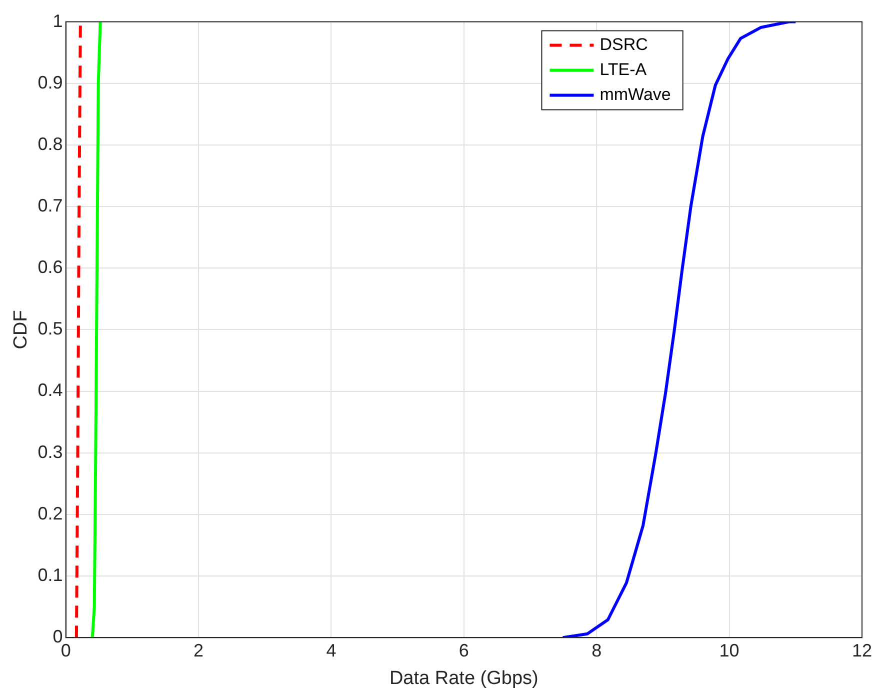  I want to click on x-axis-title: Data Rate (Gbps), so click(463, 678).